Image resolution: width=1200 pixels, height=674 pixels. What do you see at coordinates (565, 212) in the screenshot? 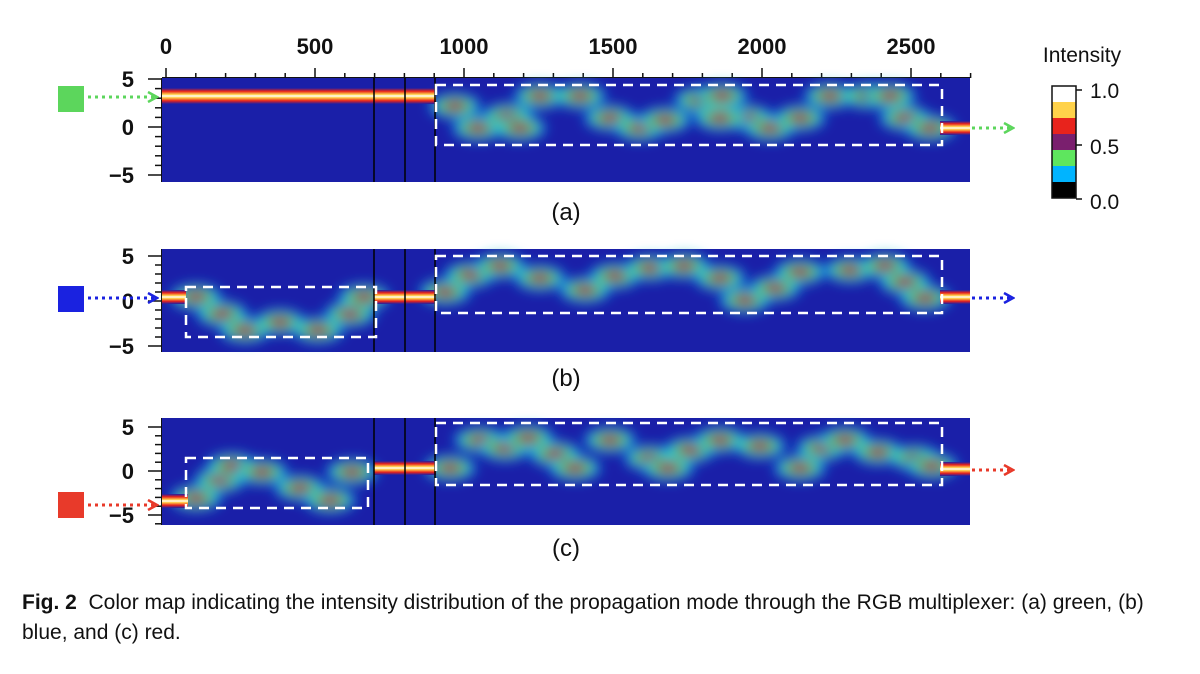
I see `panel-label: (a)` at bounding box center [565, 212].